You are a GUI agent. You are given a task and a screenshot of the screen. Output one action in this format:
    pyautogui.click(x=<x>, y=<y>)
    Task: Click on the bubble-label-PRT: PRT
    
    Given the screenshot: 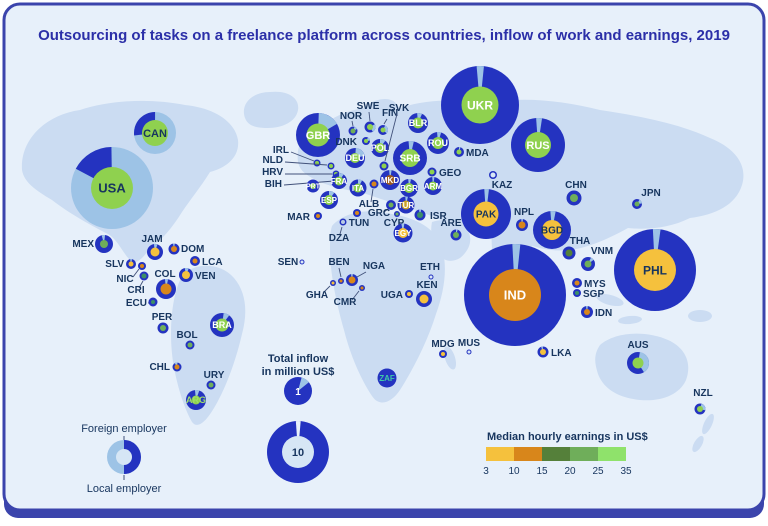 What is the action you would take?
    pyautogui.click(x=313, y=187)
    